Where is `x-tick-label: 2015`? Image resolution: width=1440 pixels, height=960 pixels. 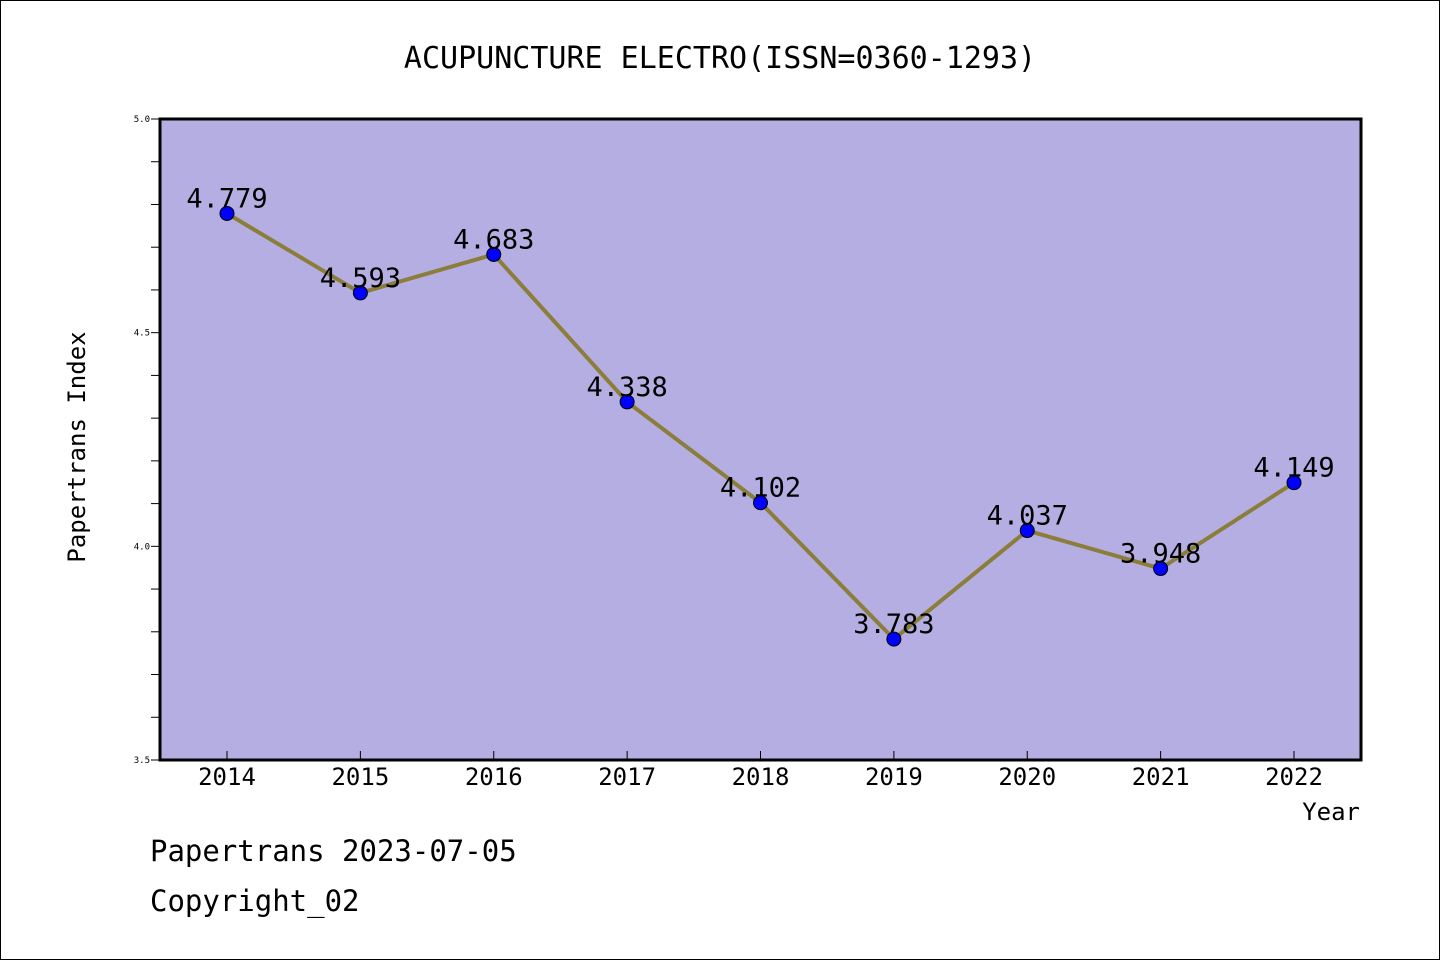 x-tick-label: 2015 is located at coordinates (360, 777).